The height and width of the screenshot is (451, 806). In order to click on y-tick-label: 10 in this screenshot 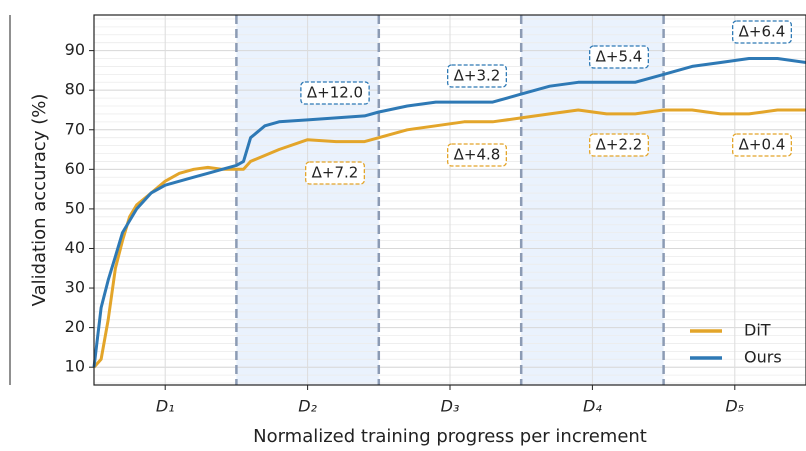, I will do `click(75, 366)`.